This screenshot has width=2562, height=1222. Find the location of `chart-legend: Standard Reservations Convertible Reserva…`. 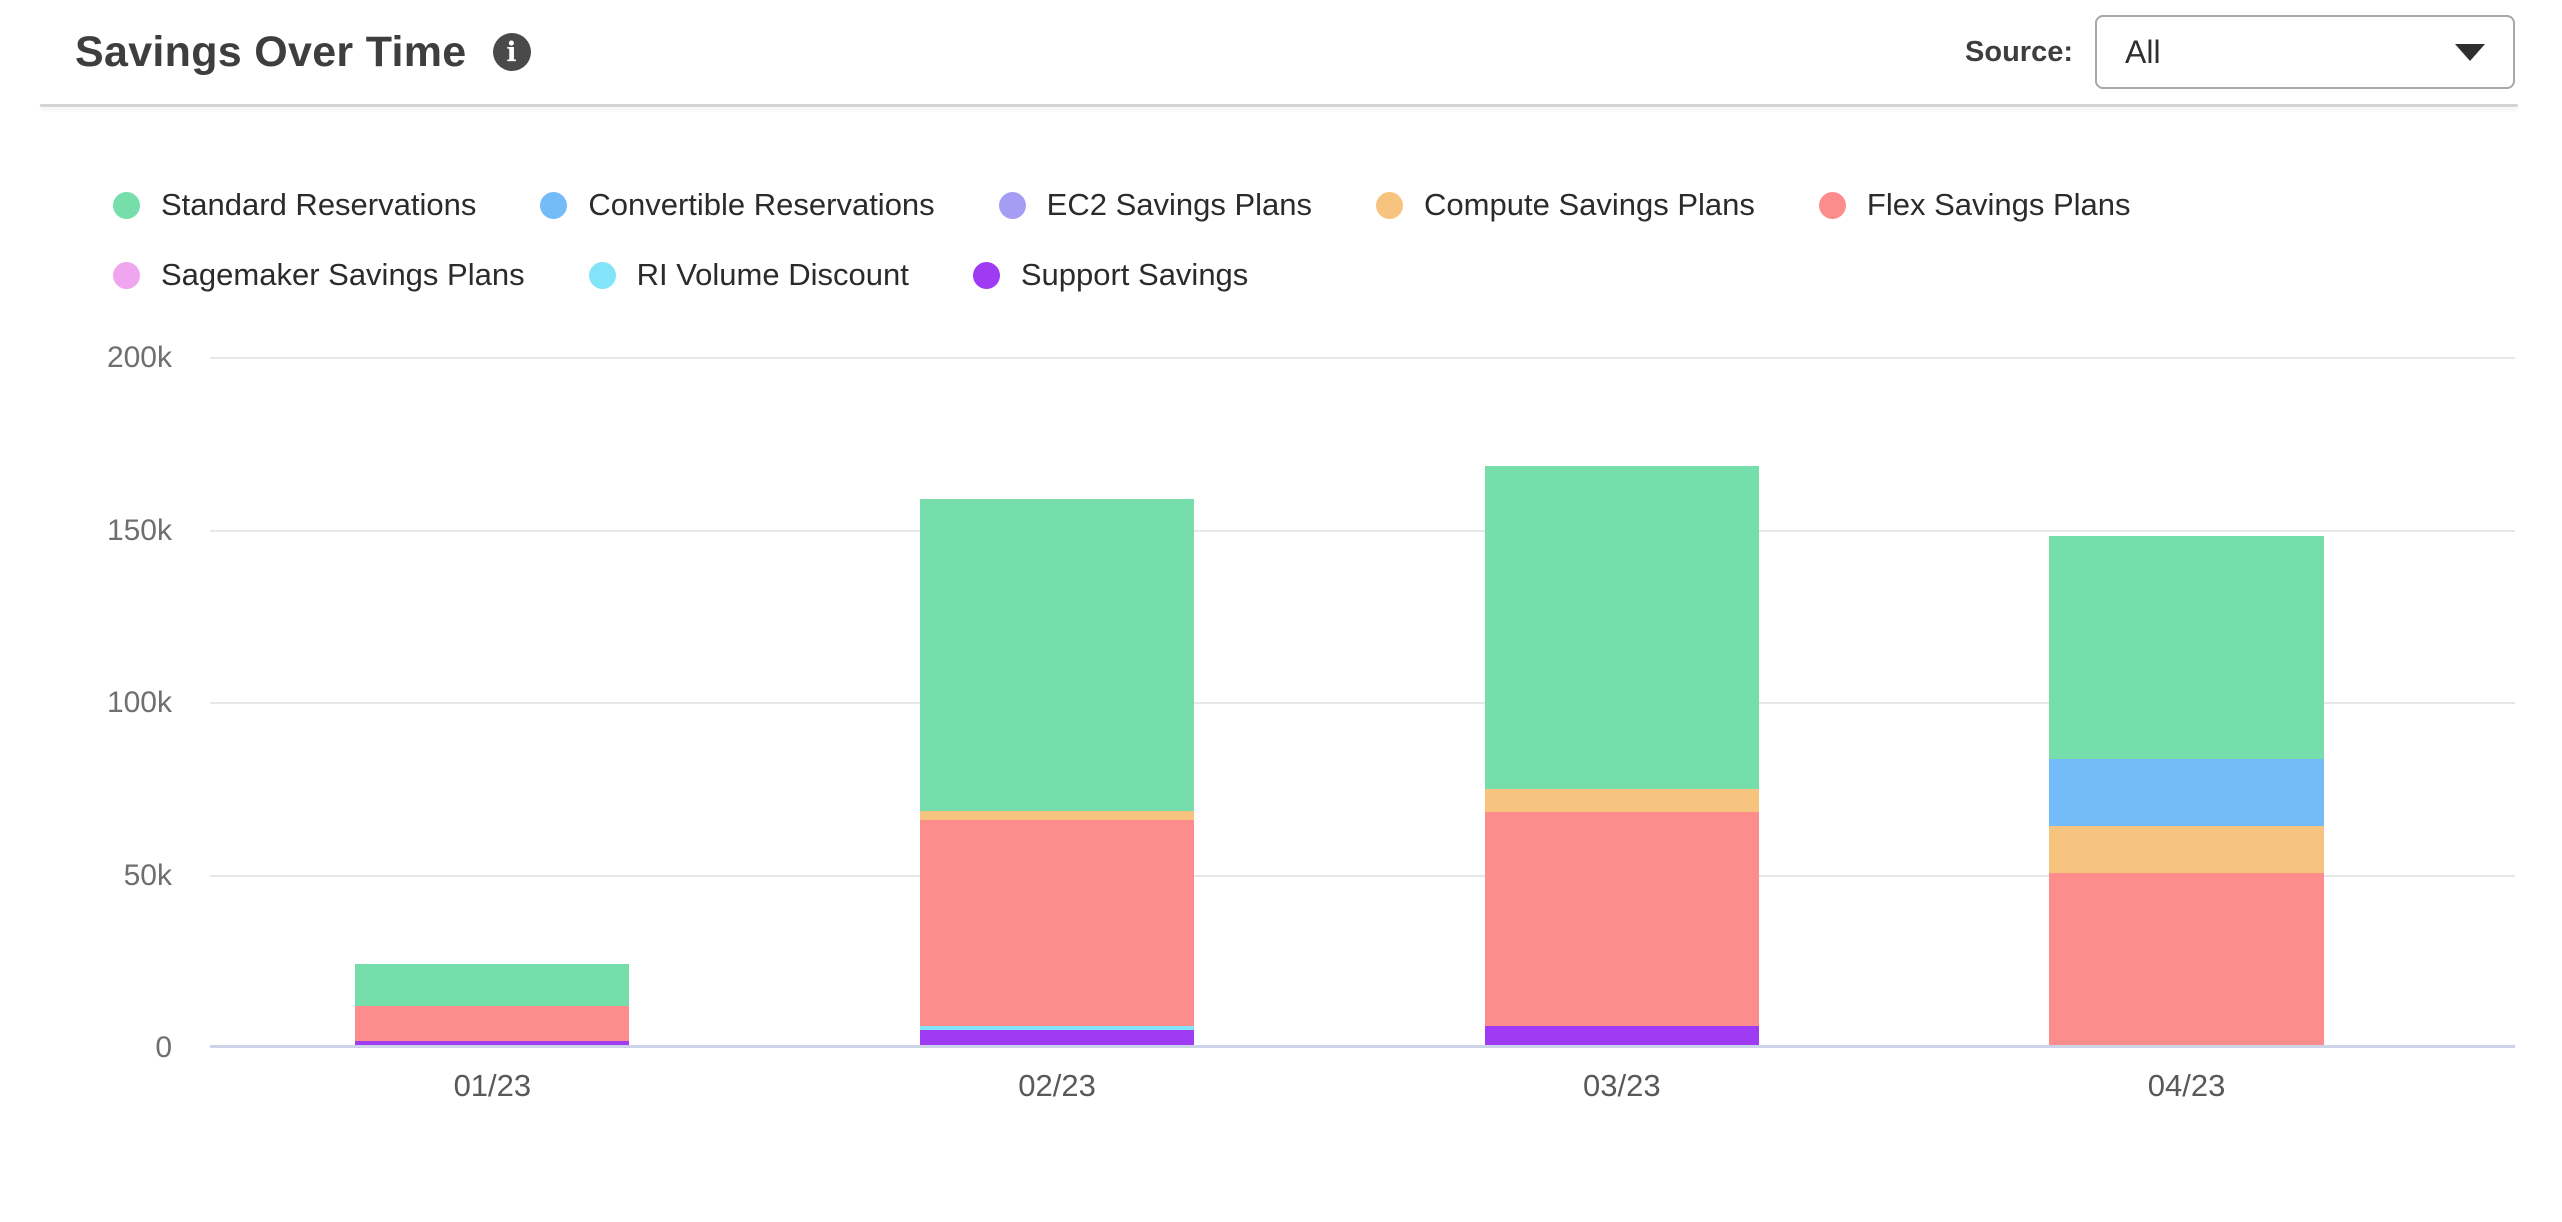

chart-legend: Standard Reservations Convertible Reserva… is located at coordinates (1293, 240).